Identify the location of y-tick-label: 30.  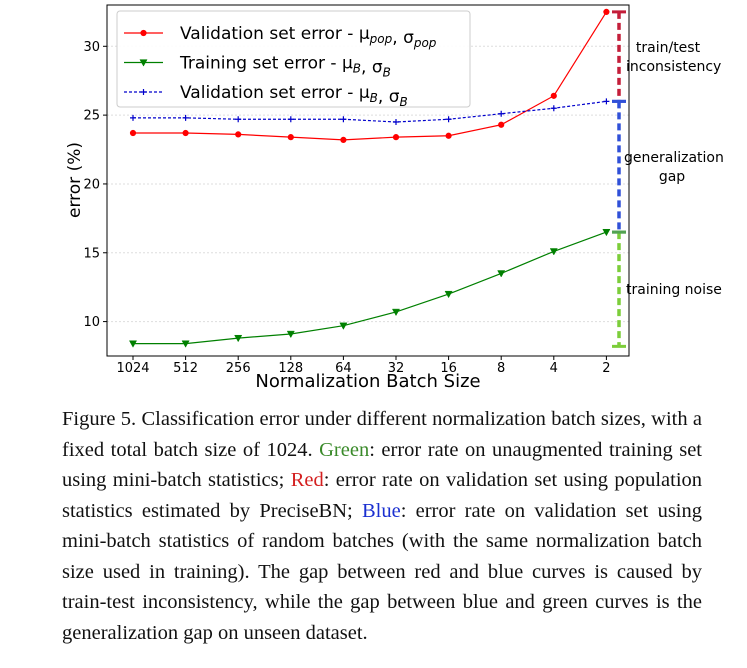
(91, 47).